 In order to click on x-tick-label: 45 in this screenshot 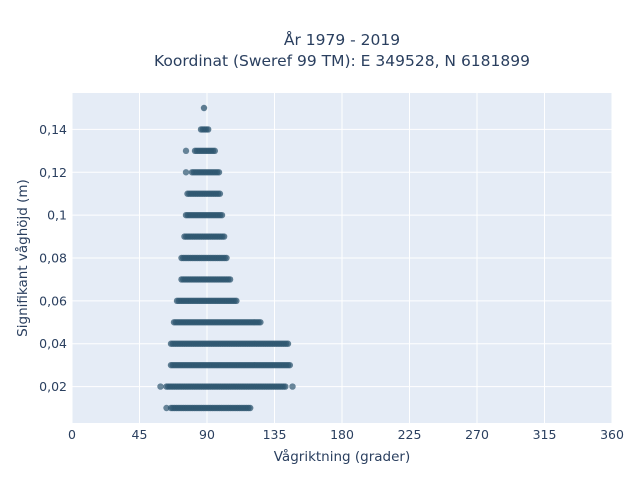, I will do `click(140, 434)`.